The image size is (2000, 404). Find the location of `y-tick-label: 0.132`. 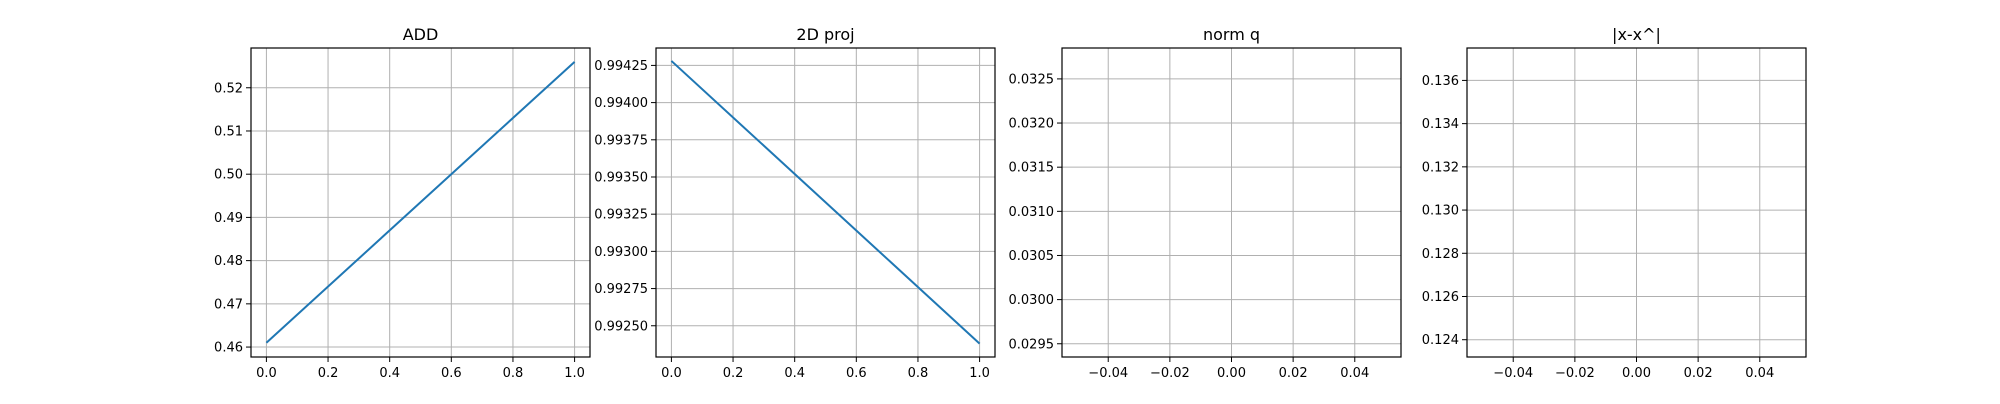

y-tick-label: 0.132 is located at coordinates (1440, 167).